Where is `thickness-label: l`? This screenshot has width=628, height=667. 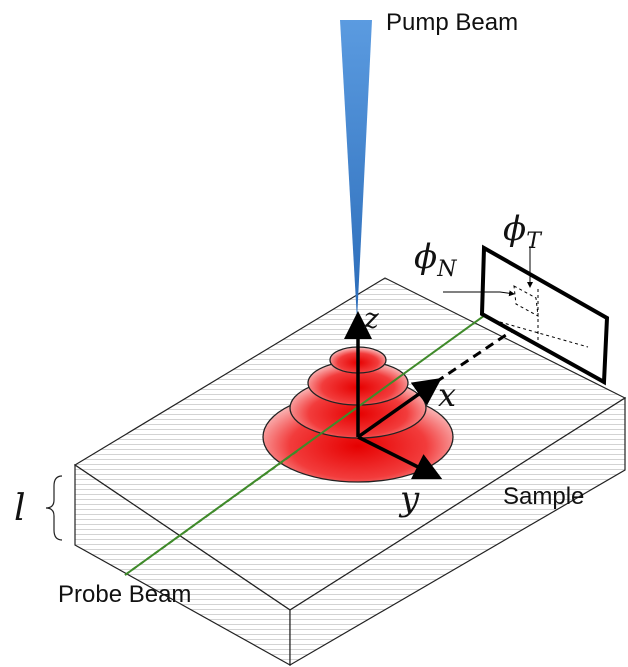 thickness-label: l is located at coordinates (20, 508).